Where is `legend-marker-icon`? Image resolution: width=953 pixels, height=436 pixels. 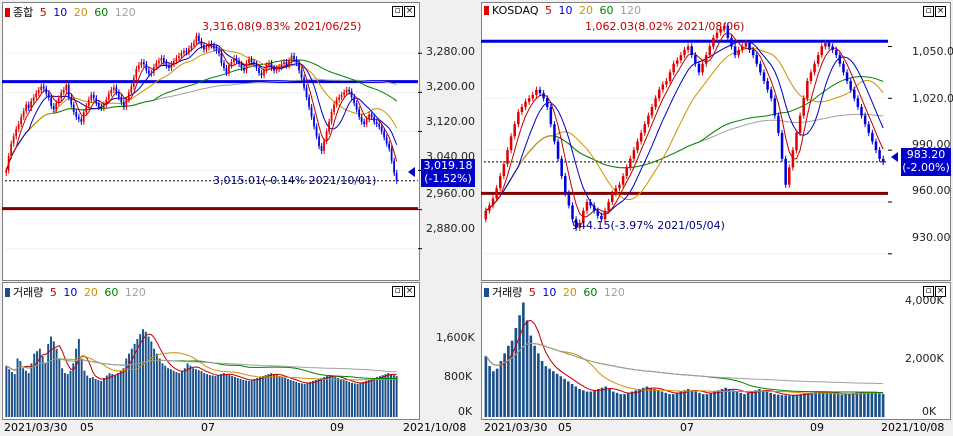
legend-marker-icon is located at coordinates (7, 12).